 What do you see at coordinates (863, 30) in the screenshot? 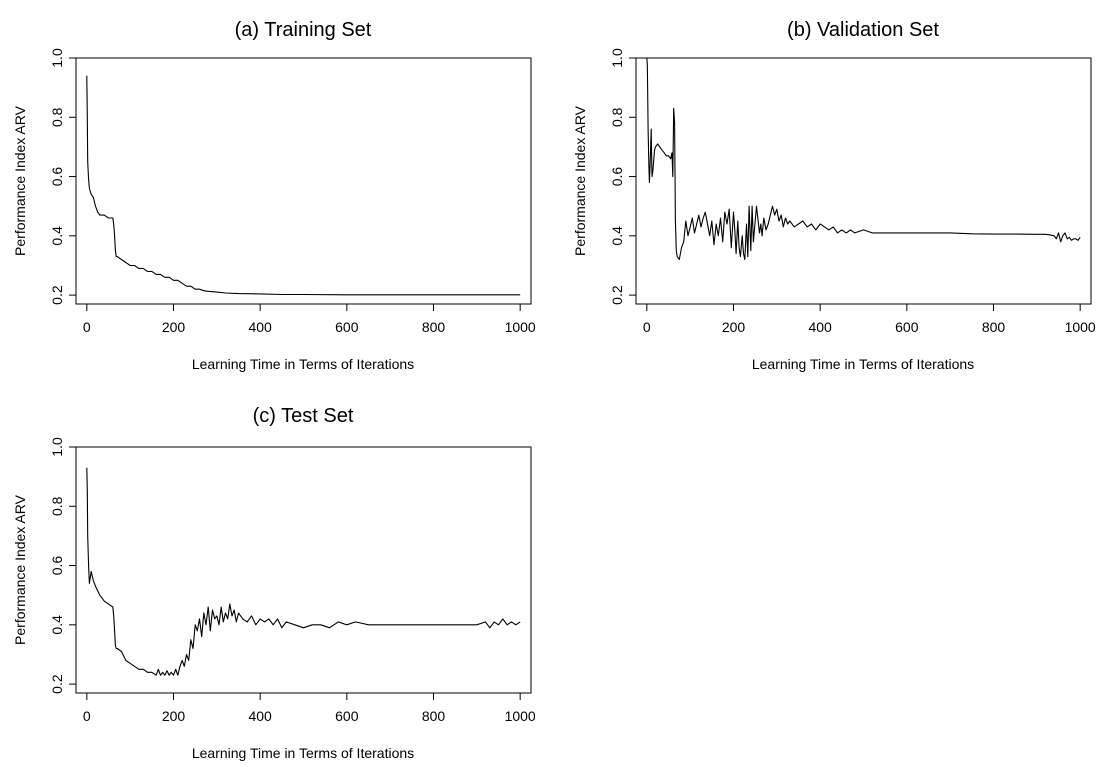
I see `chart-title: (b) Validation Set` at bounding box center [863, 30].